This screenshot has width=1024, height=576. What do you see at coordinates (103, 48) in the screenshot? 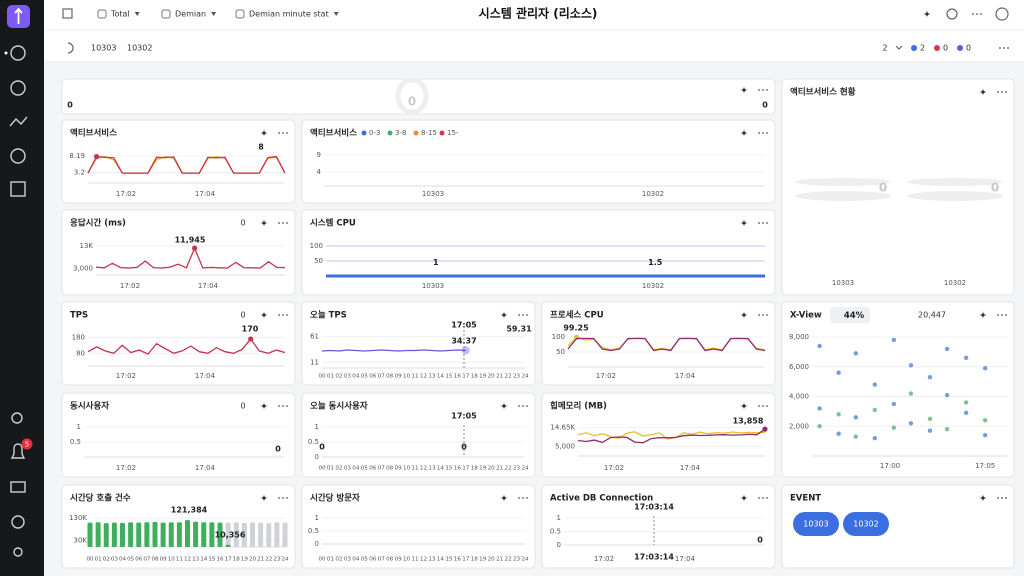
I see `agent-tab: 10303` at bounding box center [103, 48].